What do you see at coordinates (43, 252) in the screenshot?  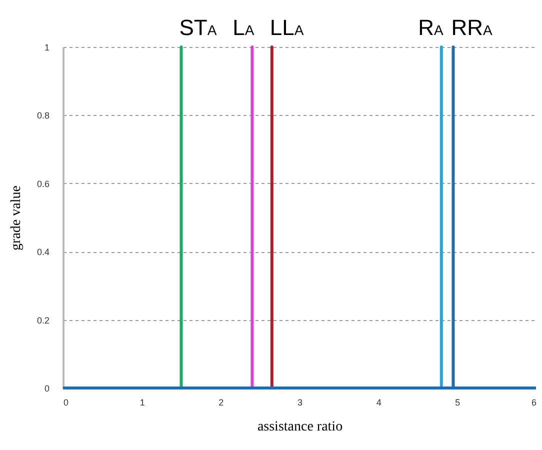 I see `y-tick-label: 0.4` at bounding box center [43, 252].